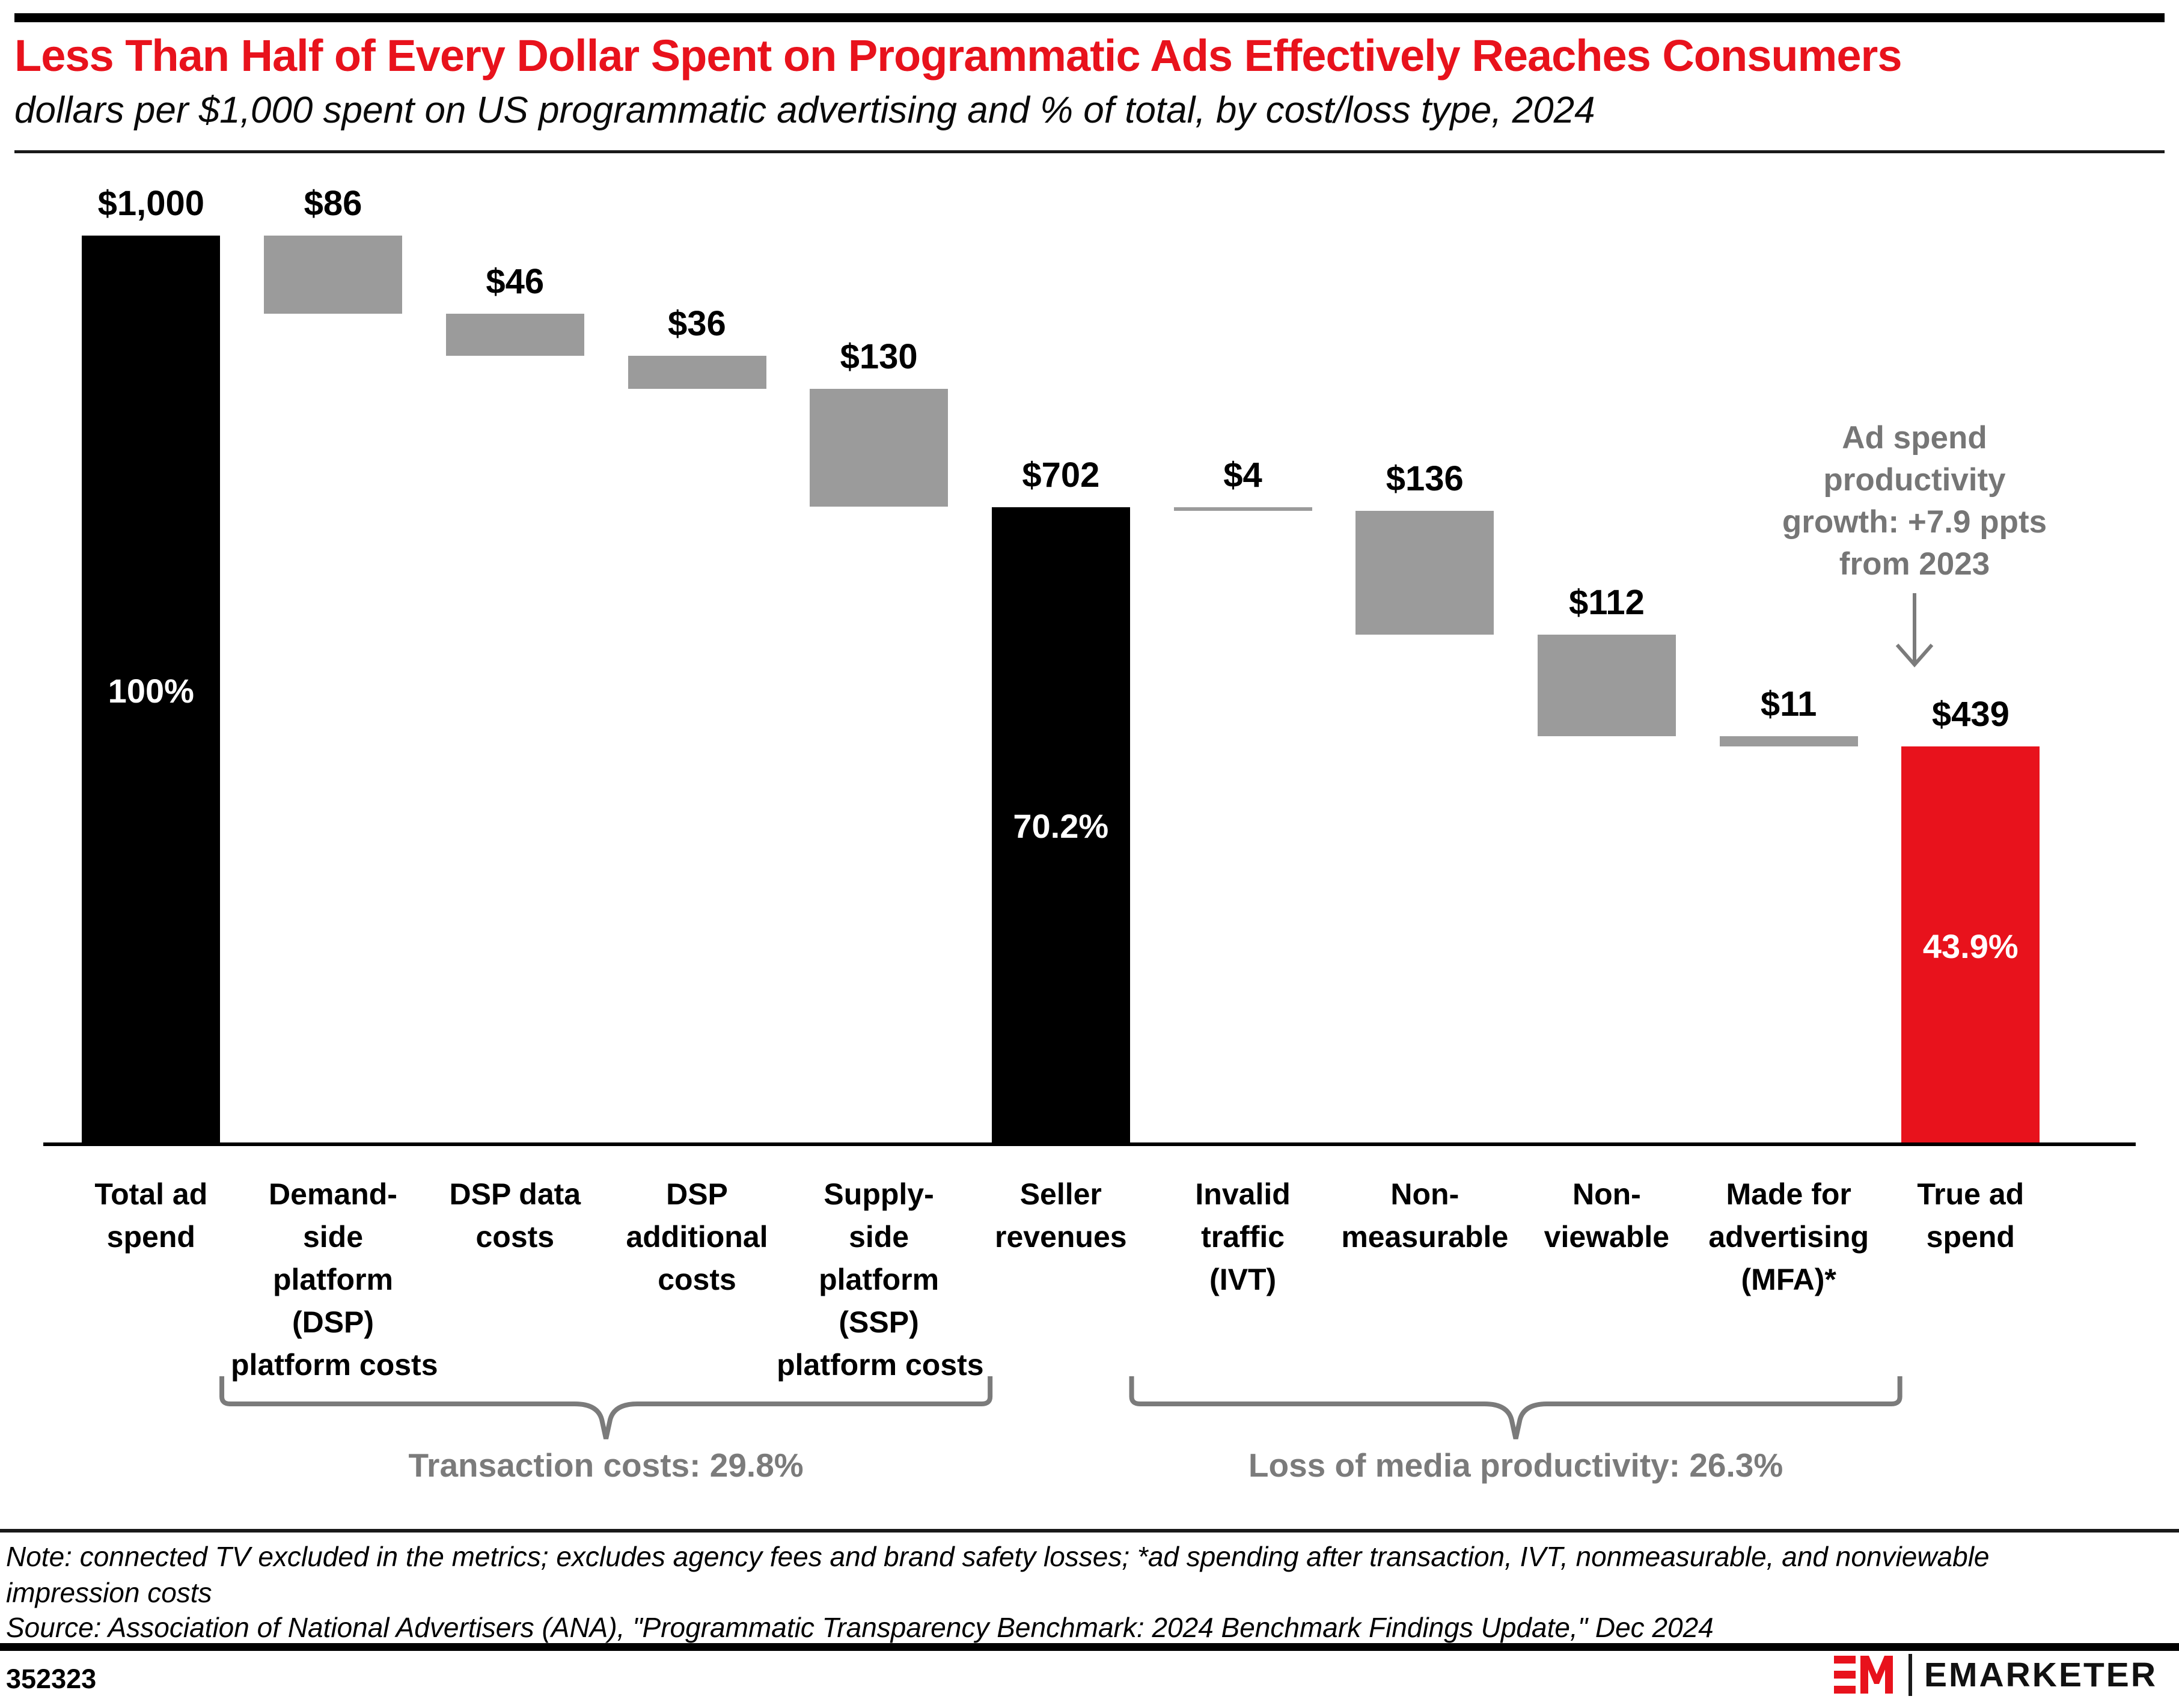 This screenshot has height=1708, width=2179. Describe the element at coordinates (879, 447) in the screenshot. I see `bar-supply-side-platform-ssp-platform-costs` at that location.